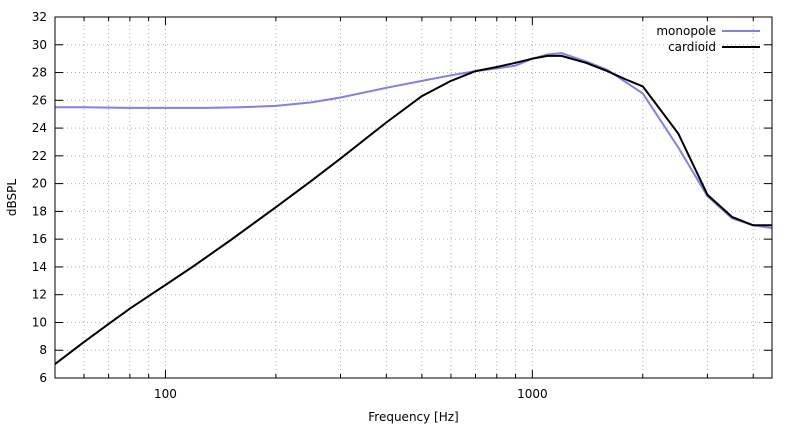  What do you see at coordinates (39, 17) in the screenshot?
I see `y-tick-label: 32` at bounding box center [39, 17].